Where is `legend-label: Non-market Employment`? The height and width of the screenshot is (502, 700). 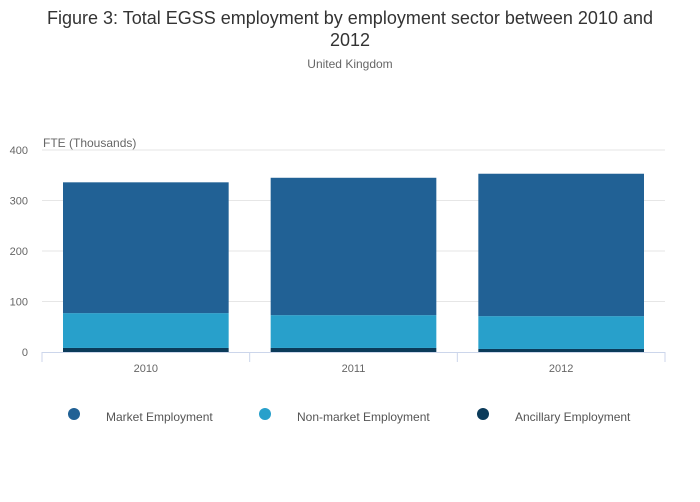
legend-label: Non-market Employment is located at coordinates (363, 417).